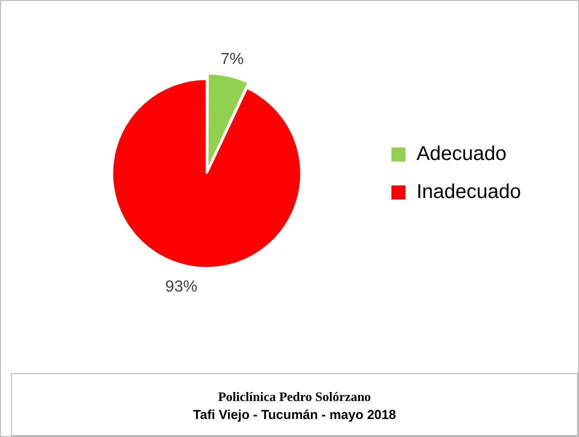 The image size is (579, 437). What do you see at coordinates (294, 415) in the screenshot?
I see `text: Tafi Viejo - Tucumán - mayo 2018` at bounding box center [294, 415].